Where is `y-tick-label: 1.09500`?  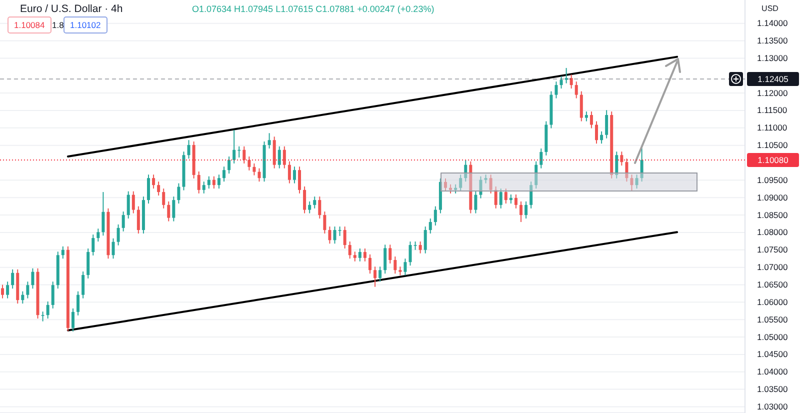
y-tick-label: 1.09500 is located at coordinates (772, 179).